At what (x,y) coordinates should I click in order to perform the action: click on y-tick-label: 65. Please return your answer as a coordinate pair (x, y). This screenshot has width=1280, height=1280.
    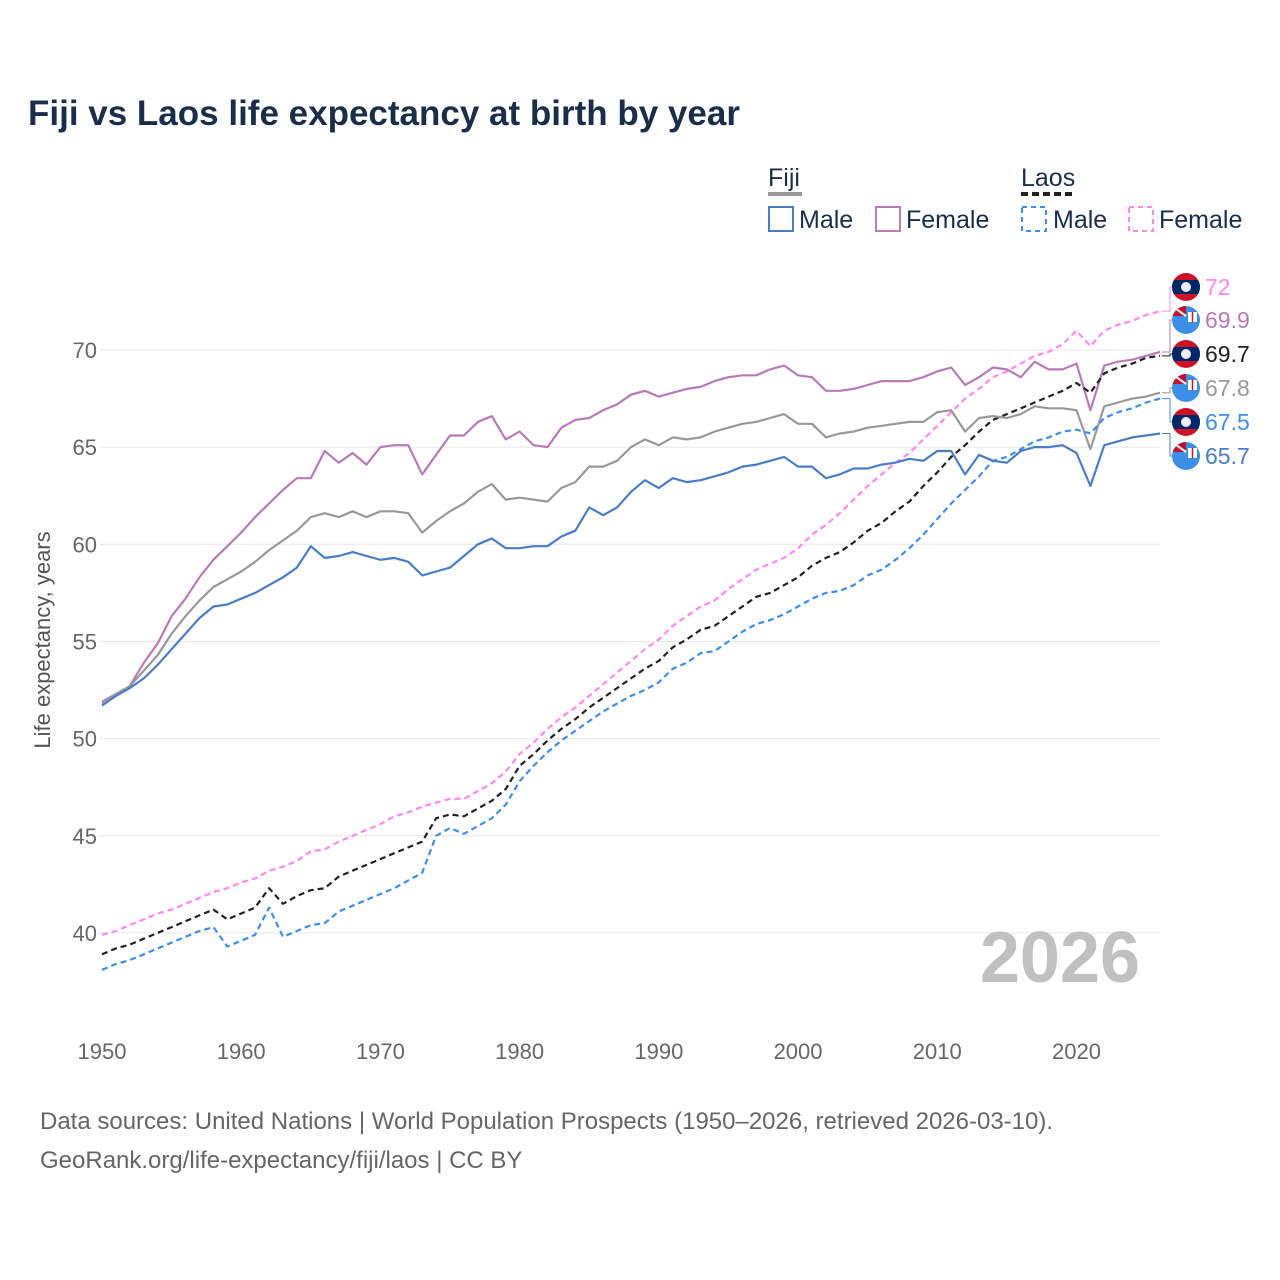
    Looking at the image, I should click on (85, 447).